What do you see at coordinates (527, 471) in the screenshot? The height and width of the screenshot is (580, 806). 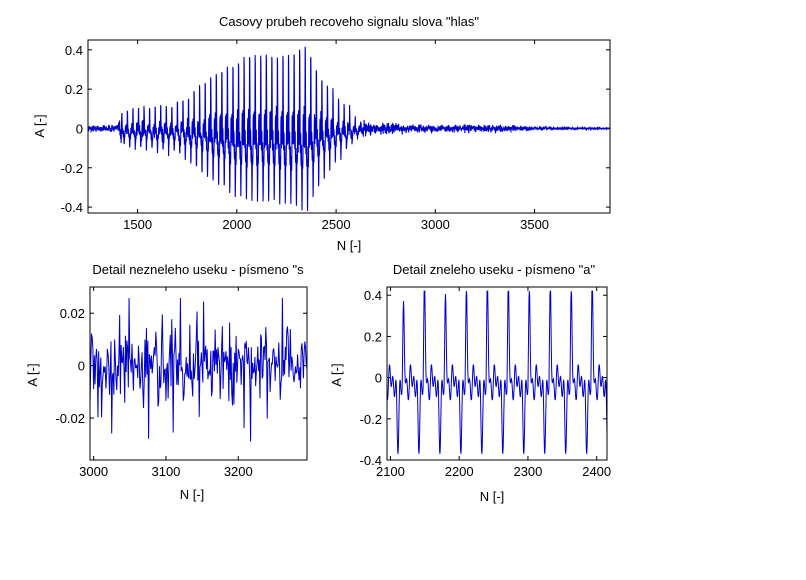 I see `x-tick-label: 2300` at bounding box center [527, 471].